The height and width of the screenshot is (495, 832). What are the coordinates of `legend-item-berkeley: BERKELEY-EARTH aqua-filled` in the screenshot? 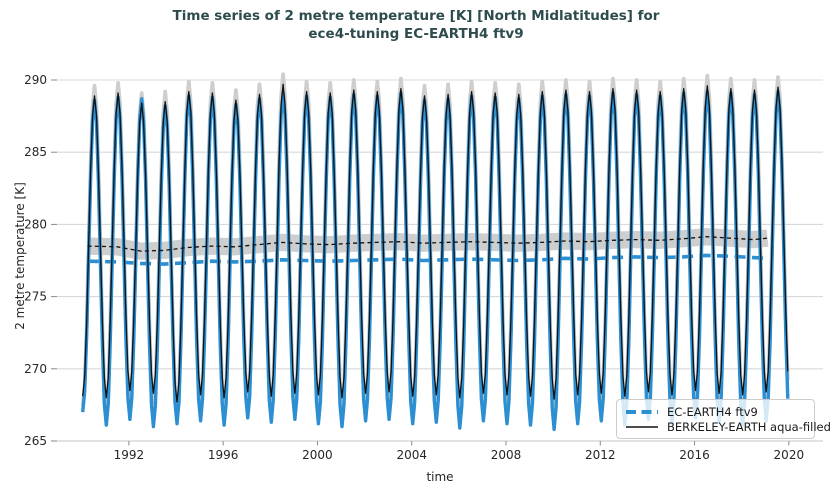 It's located at (728, 426).